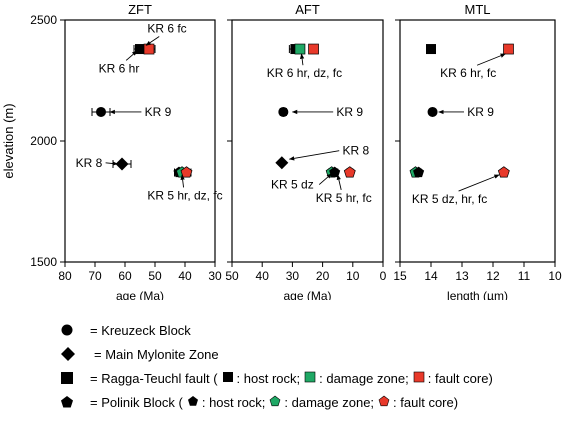  Describe the element at coordinates (477, 294) in the screenshot. I see `x-axis-label-2: length (µm)` at that location.